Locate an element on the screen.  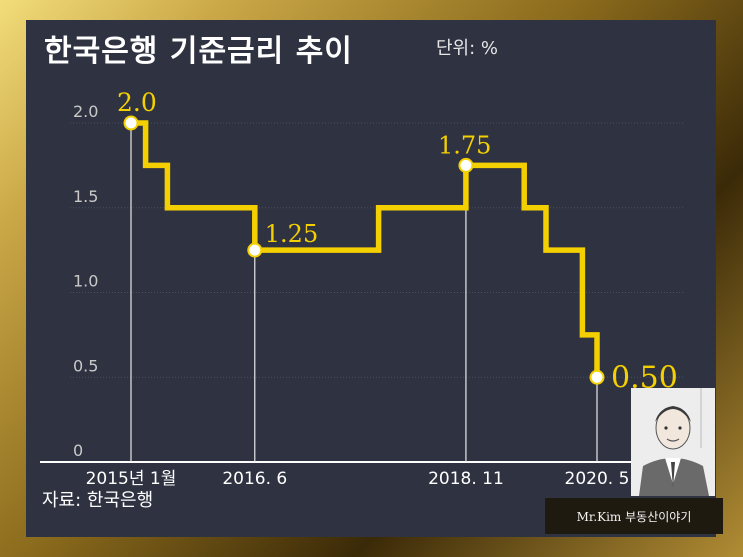
x-tick-label: 2016. 6 is located at coordinates (254, 479).